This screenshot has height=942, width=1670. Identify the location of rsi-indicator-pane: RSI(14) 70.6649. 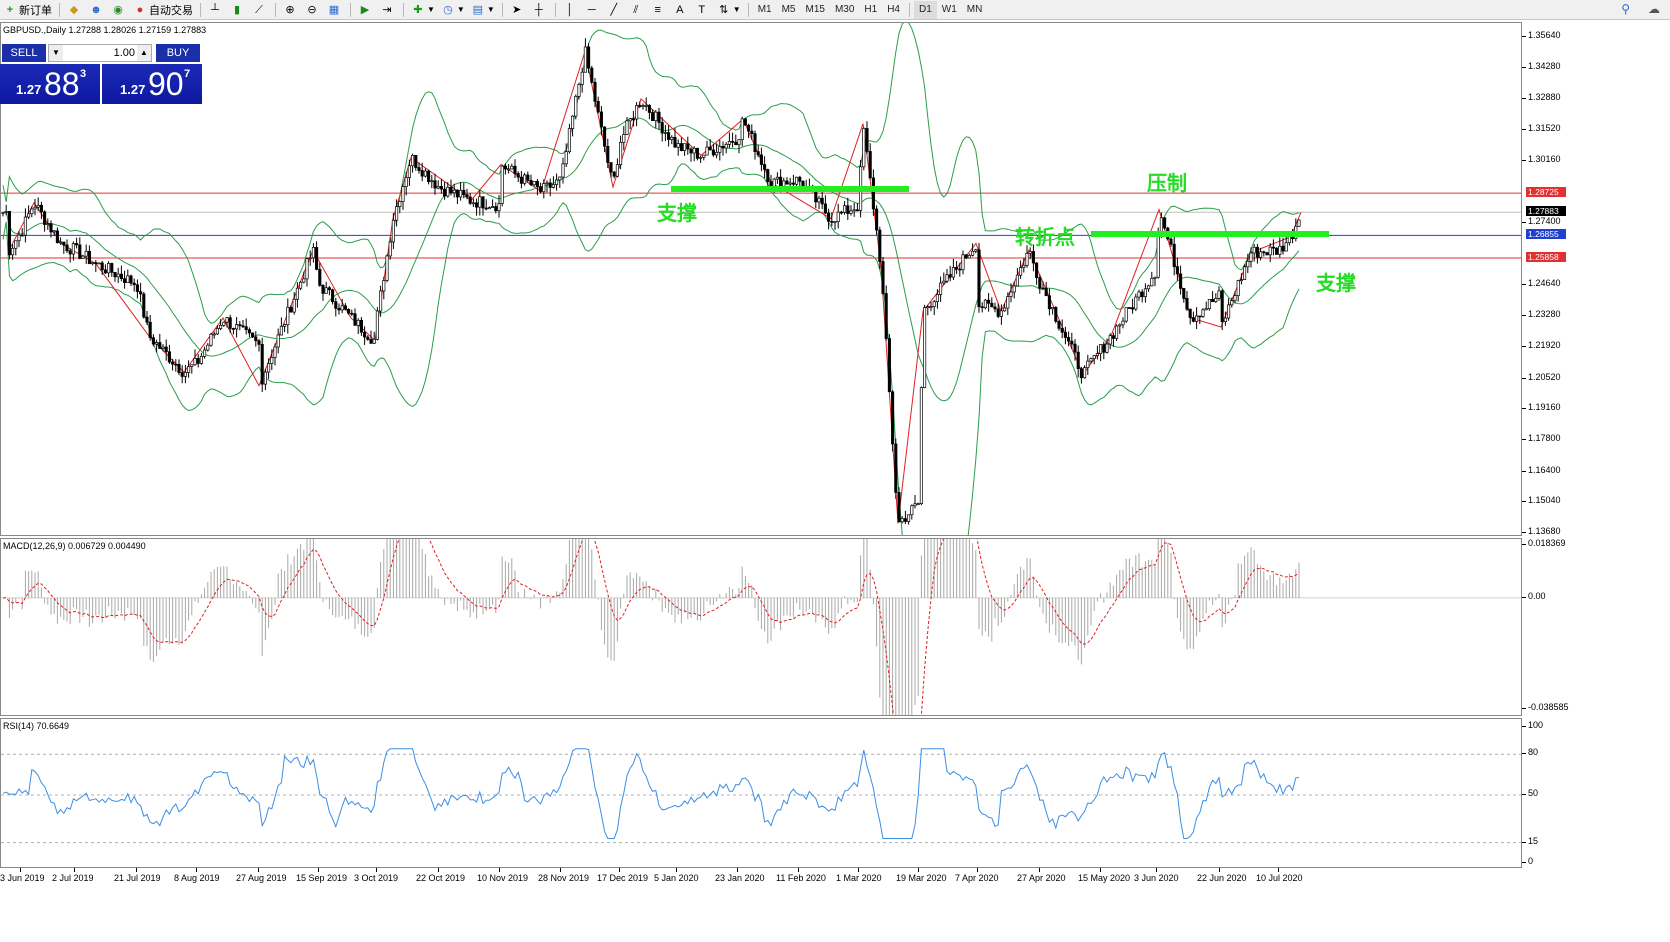
(761, 793).